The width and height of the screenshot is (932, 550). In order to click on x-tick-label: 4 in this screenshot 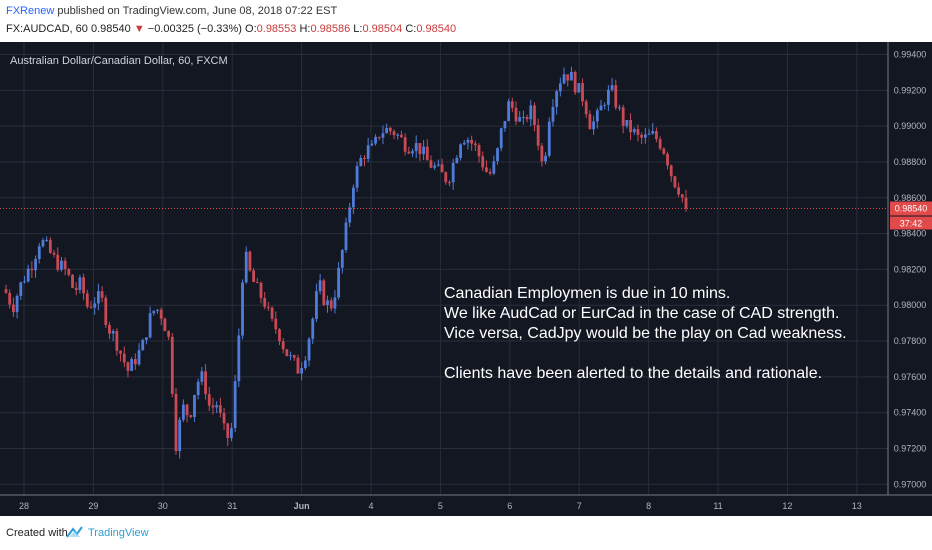, I will do `click(370, 506)`.